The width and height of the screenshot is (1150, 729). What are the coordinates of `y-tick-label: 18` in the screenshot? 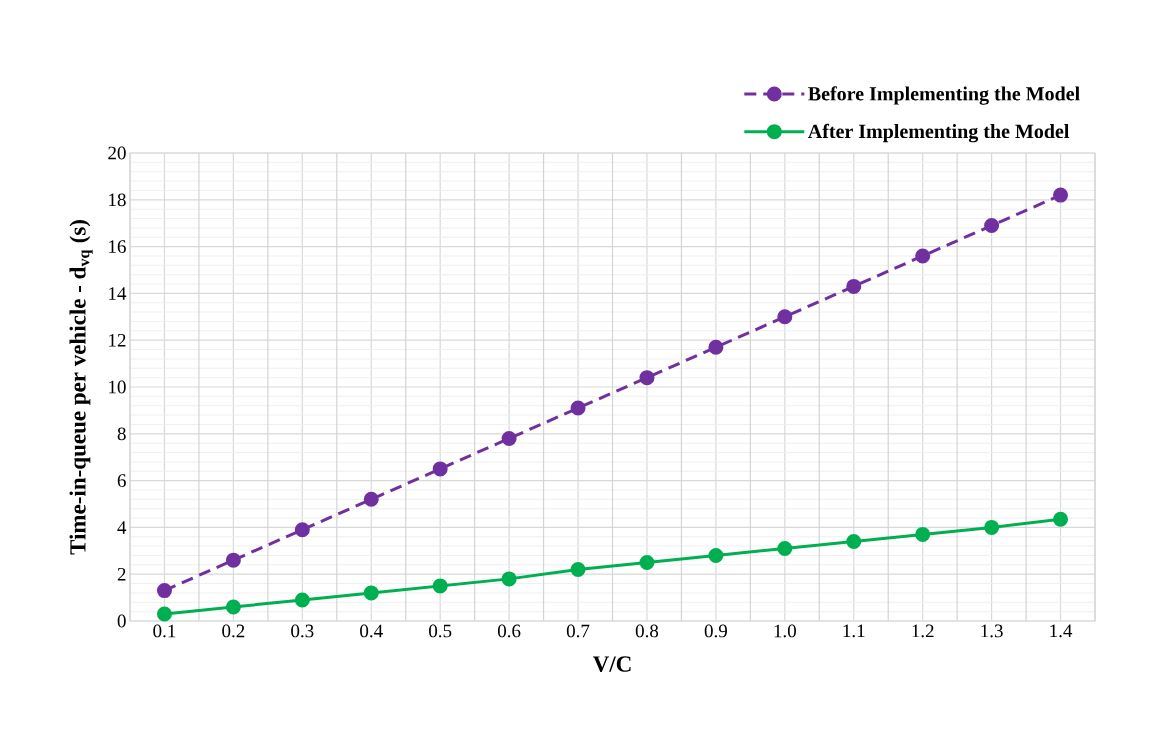 It's located at (117, 200).